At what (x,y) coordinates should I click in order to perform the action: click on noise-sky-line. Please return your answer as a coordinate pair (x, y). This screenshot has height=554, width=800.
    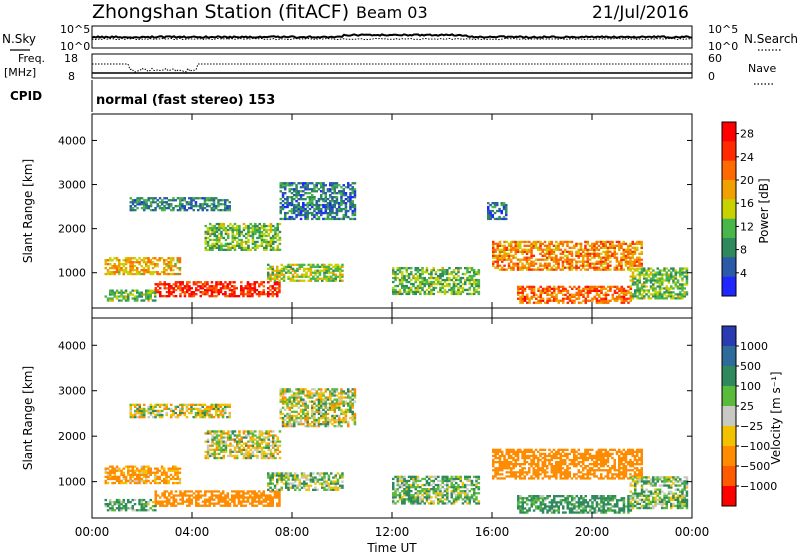
    Looking at the image, I should click on (391, 36).